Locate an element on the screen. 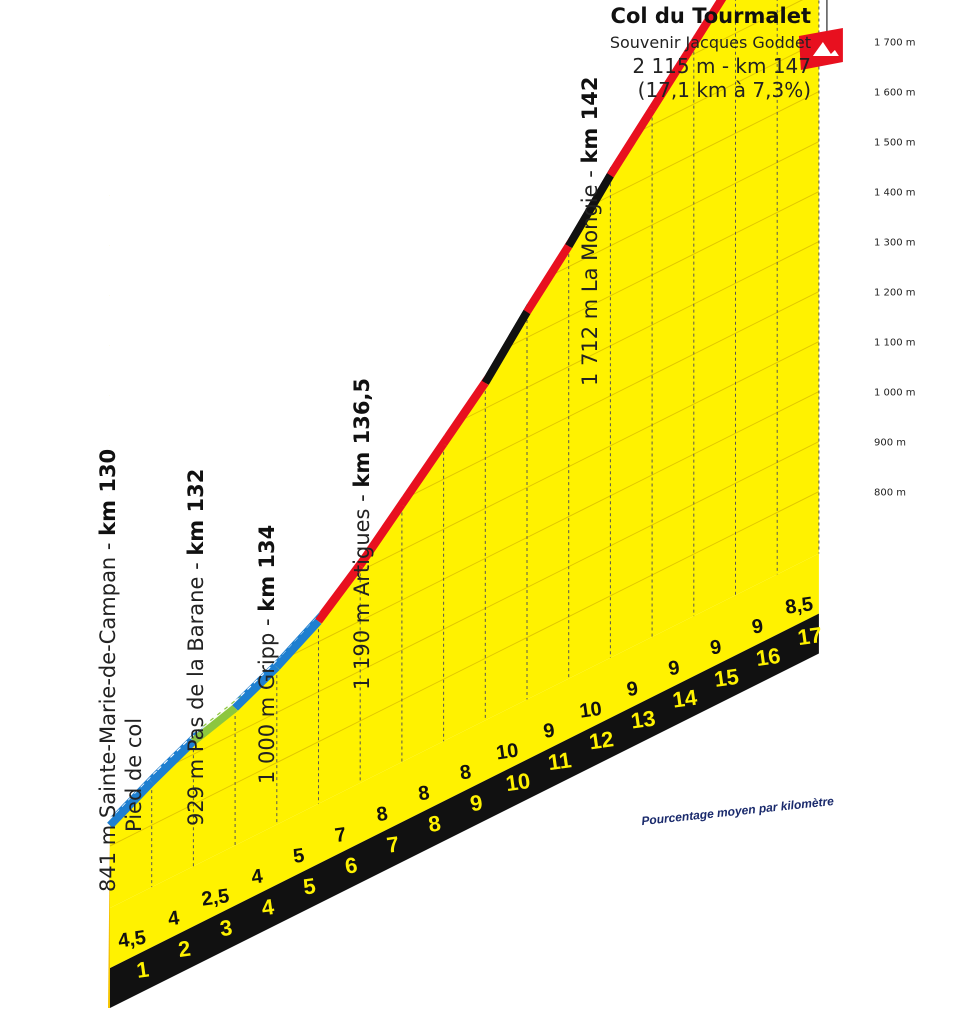  y-tick-label-9: 1 700 m is located at coordinates (895, 43).